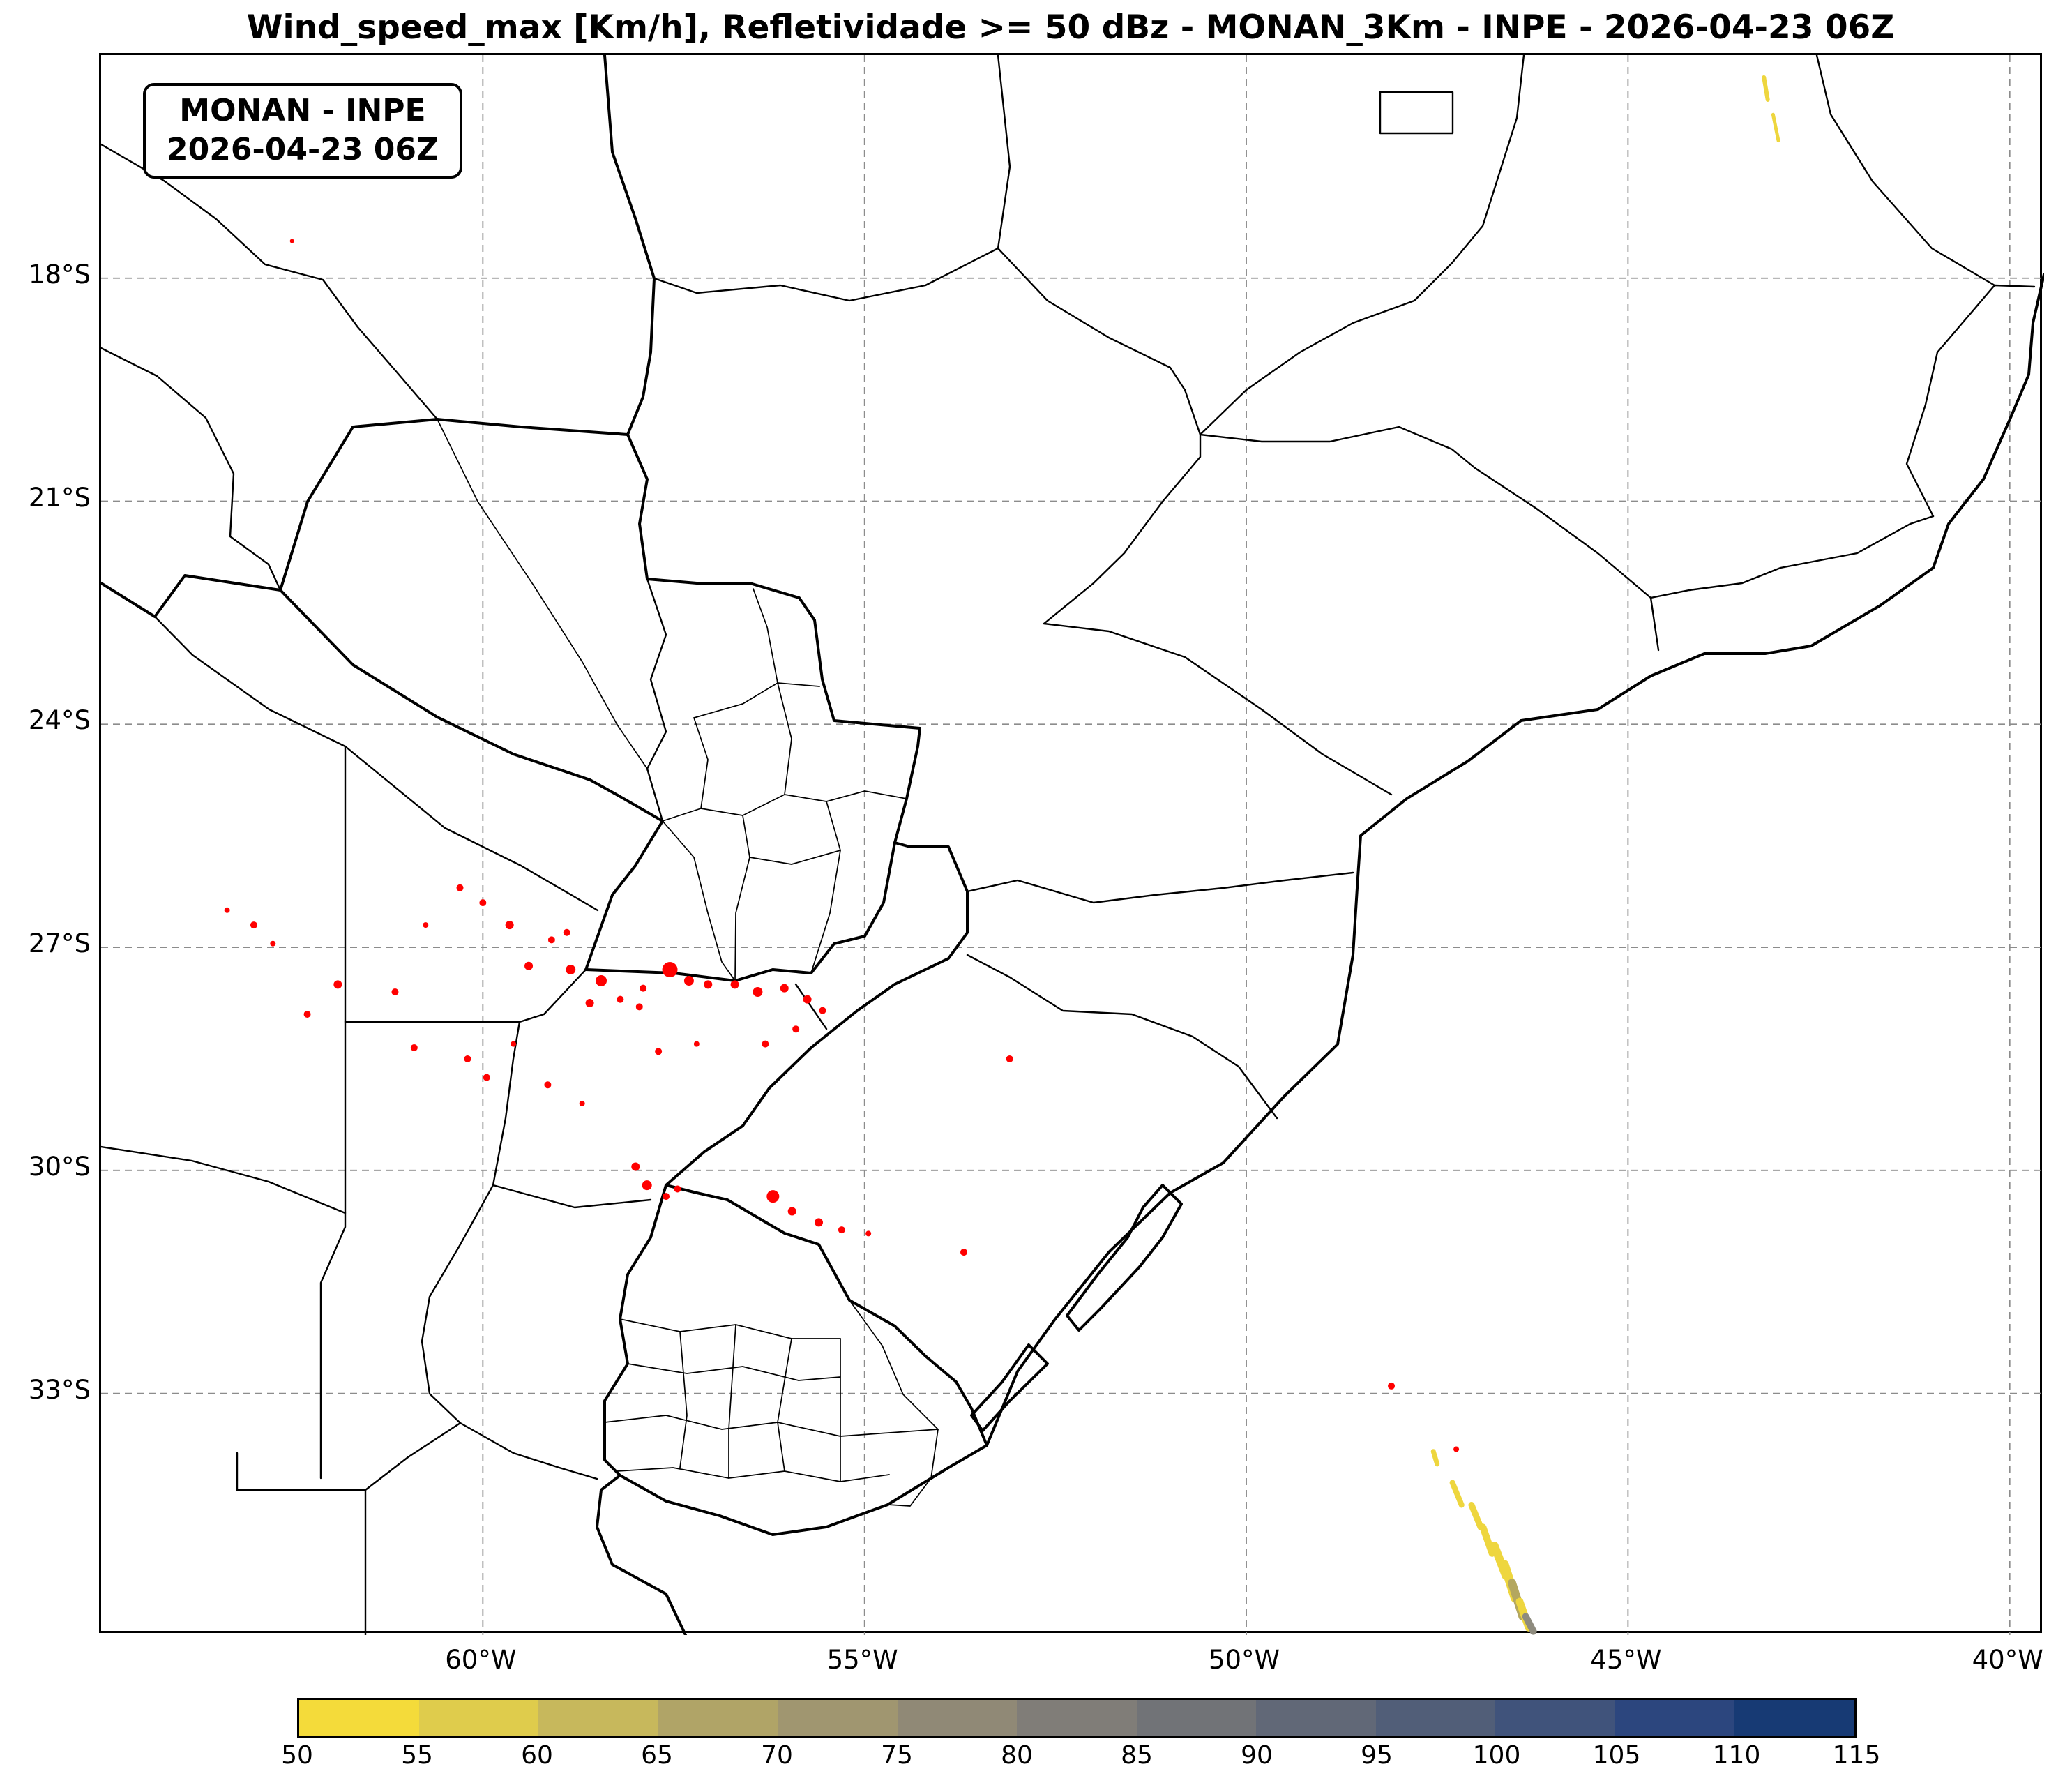 Image resolution: width=2072 pixels, height=1769 pixels. What do you see at coordinates (1124, 1258) in the screenshot?
I see `lagoa-dos-patos` at bounding box center [1124, 1258].